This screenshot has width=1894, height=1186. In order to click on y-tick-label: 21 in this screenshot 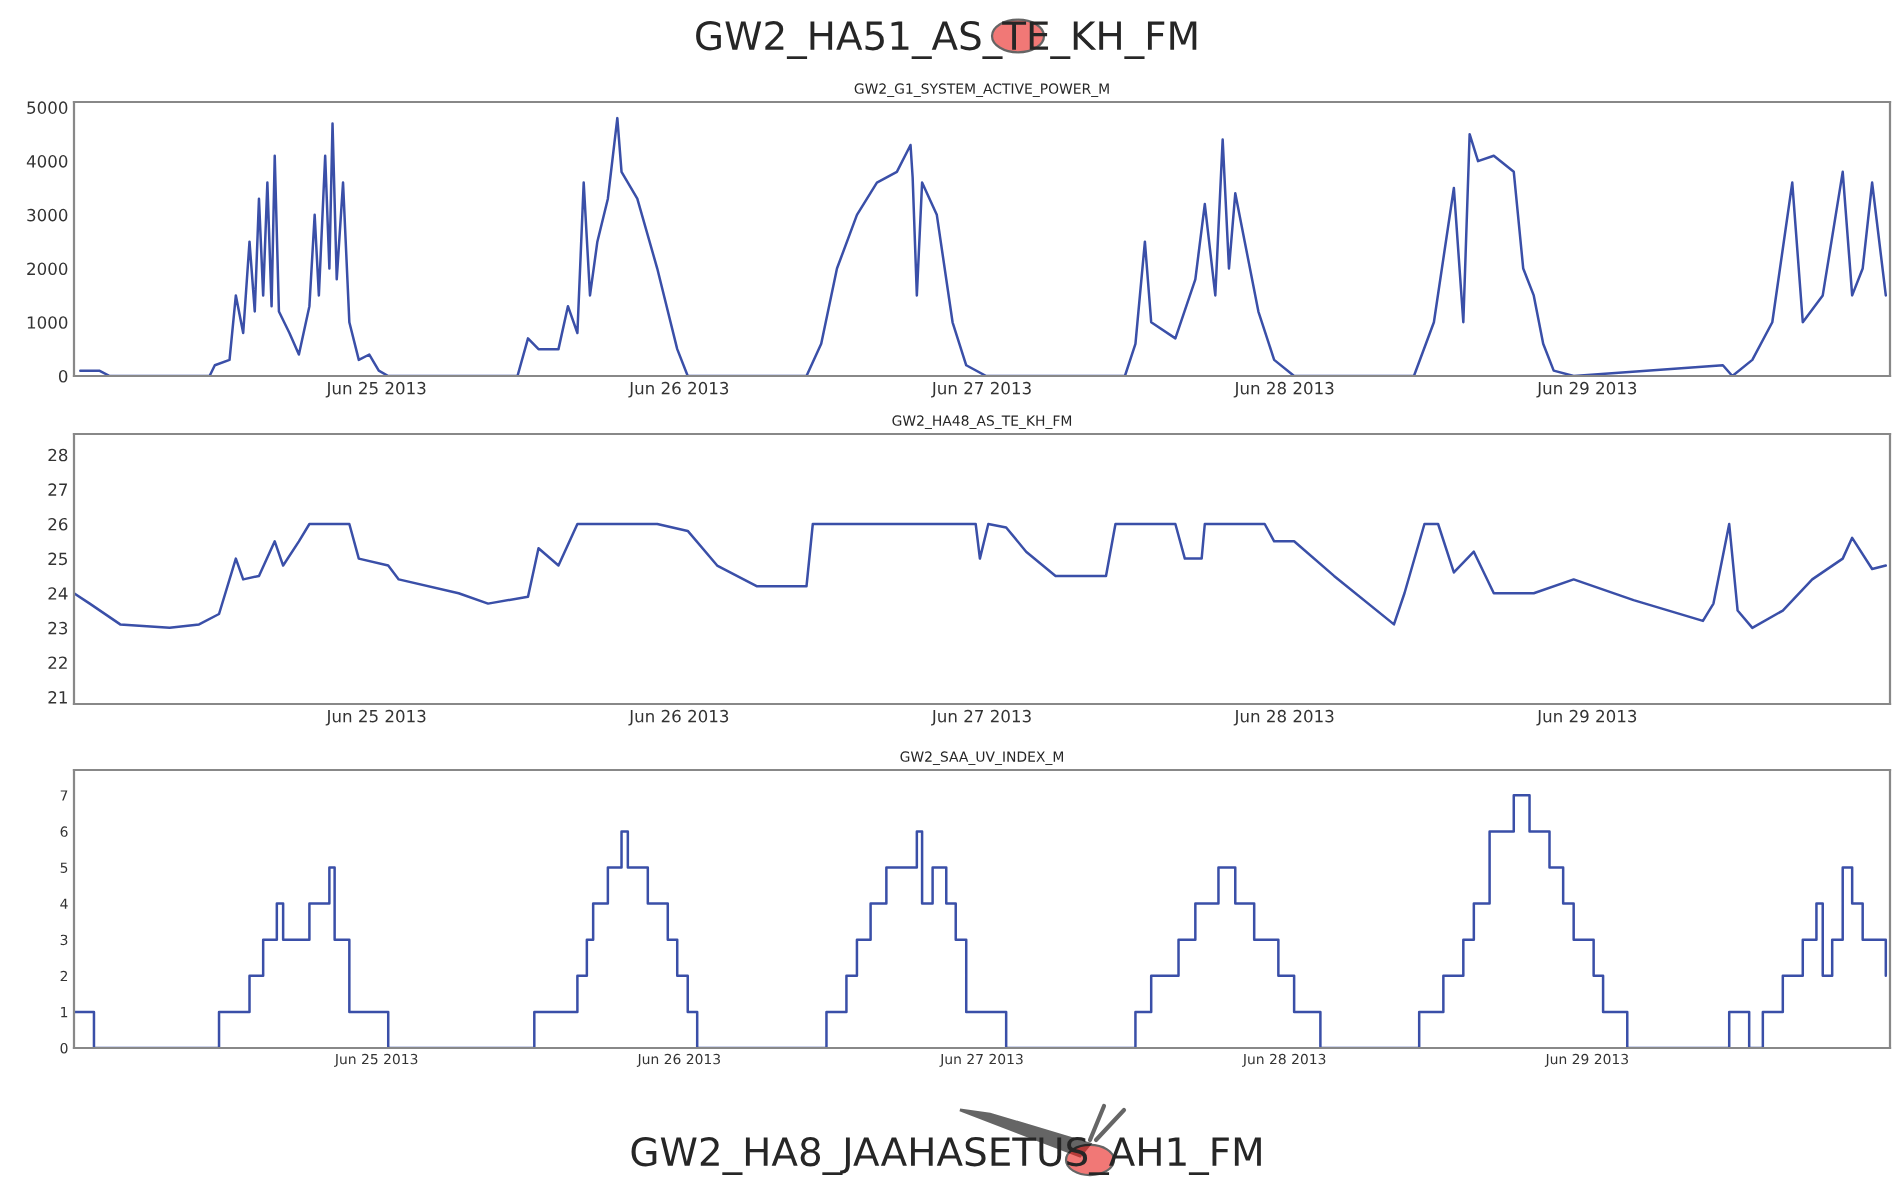, I will do `click(57, 697)`.